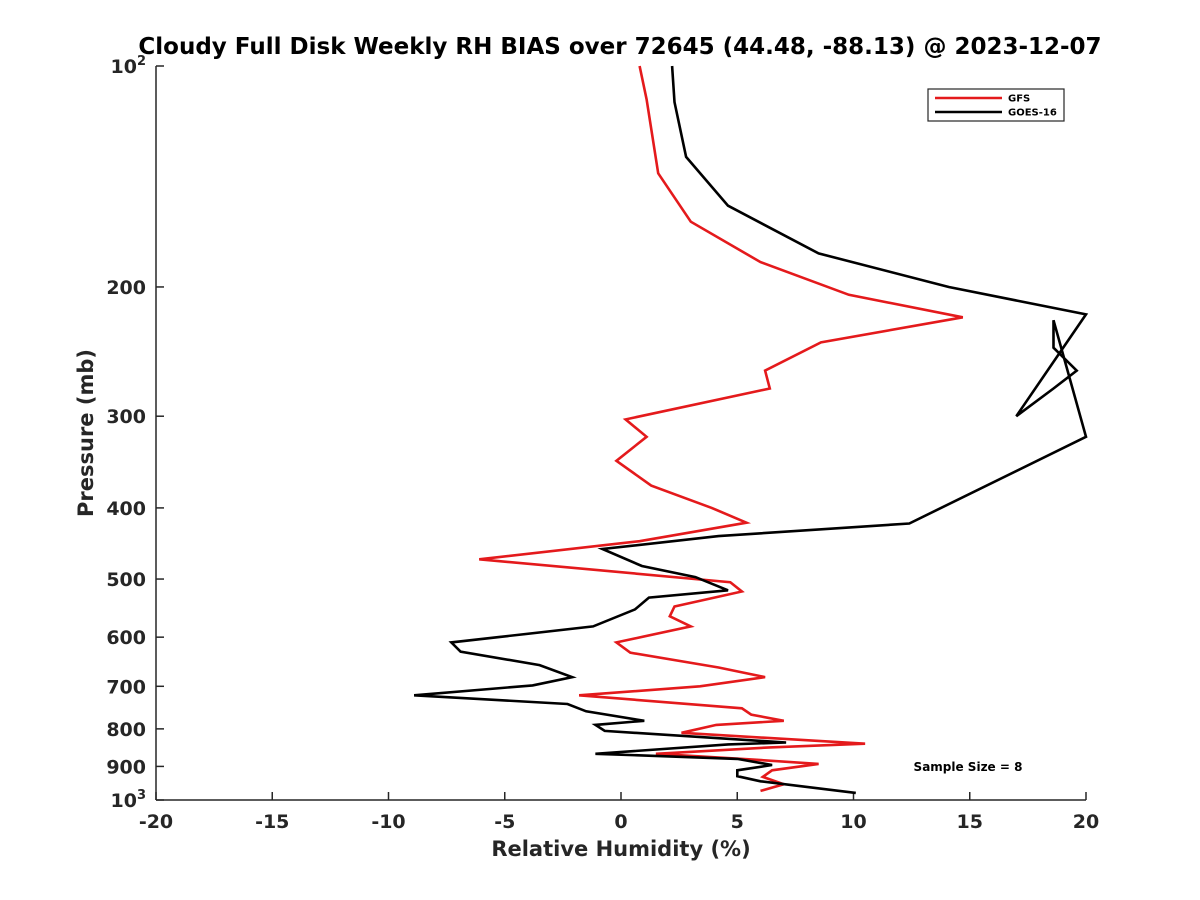  Describe the element at coordinates (126, 687) in the screenshot. I see `y-tick-label: 700` at that location.